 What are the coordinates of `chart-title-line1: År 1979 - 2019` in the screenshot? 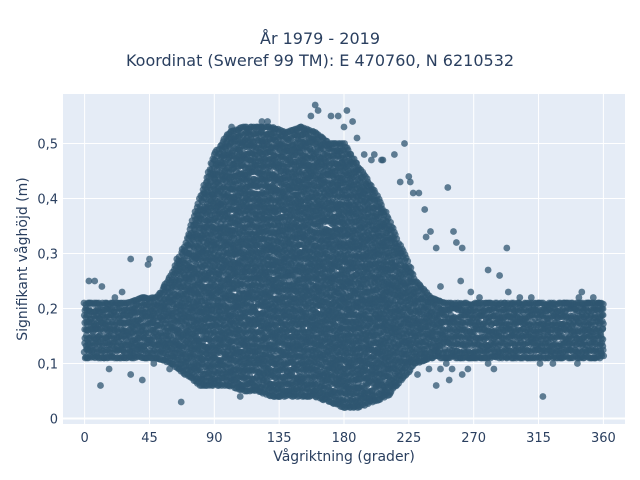 It's located at (320, 38).